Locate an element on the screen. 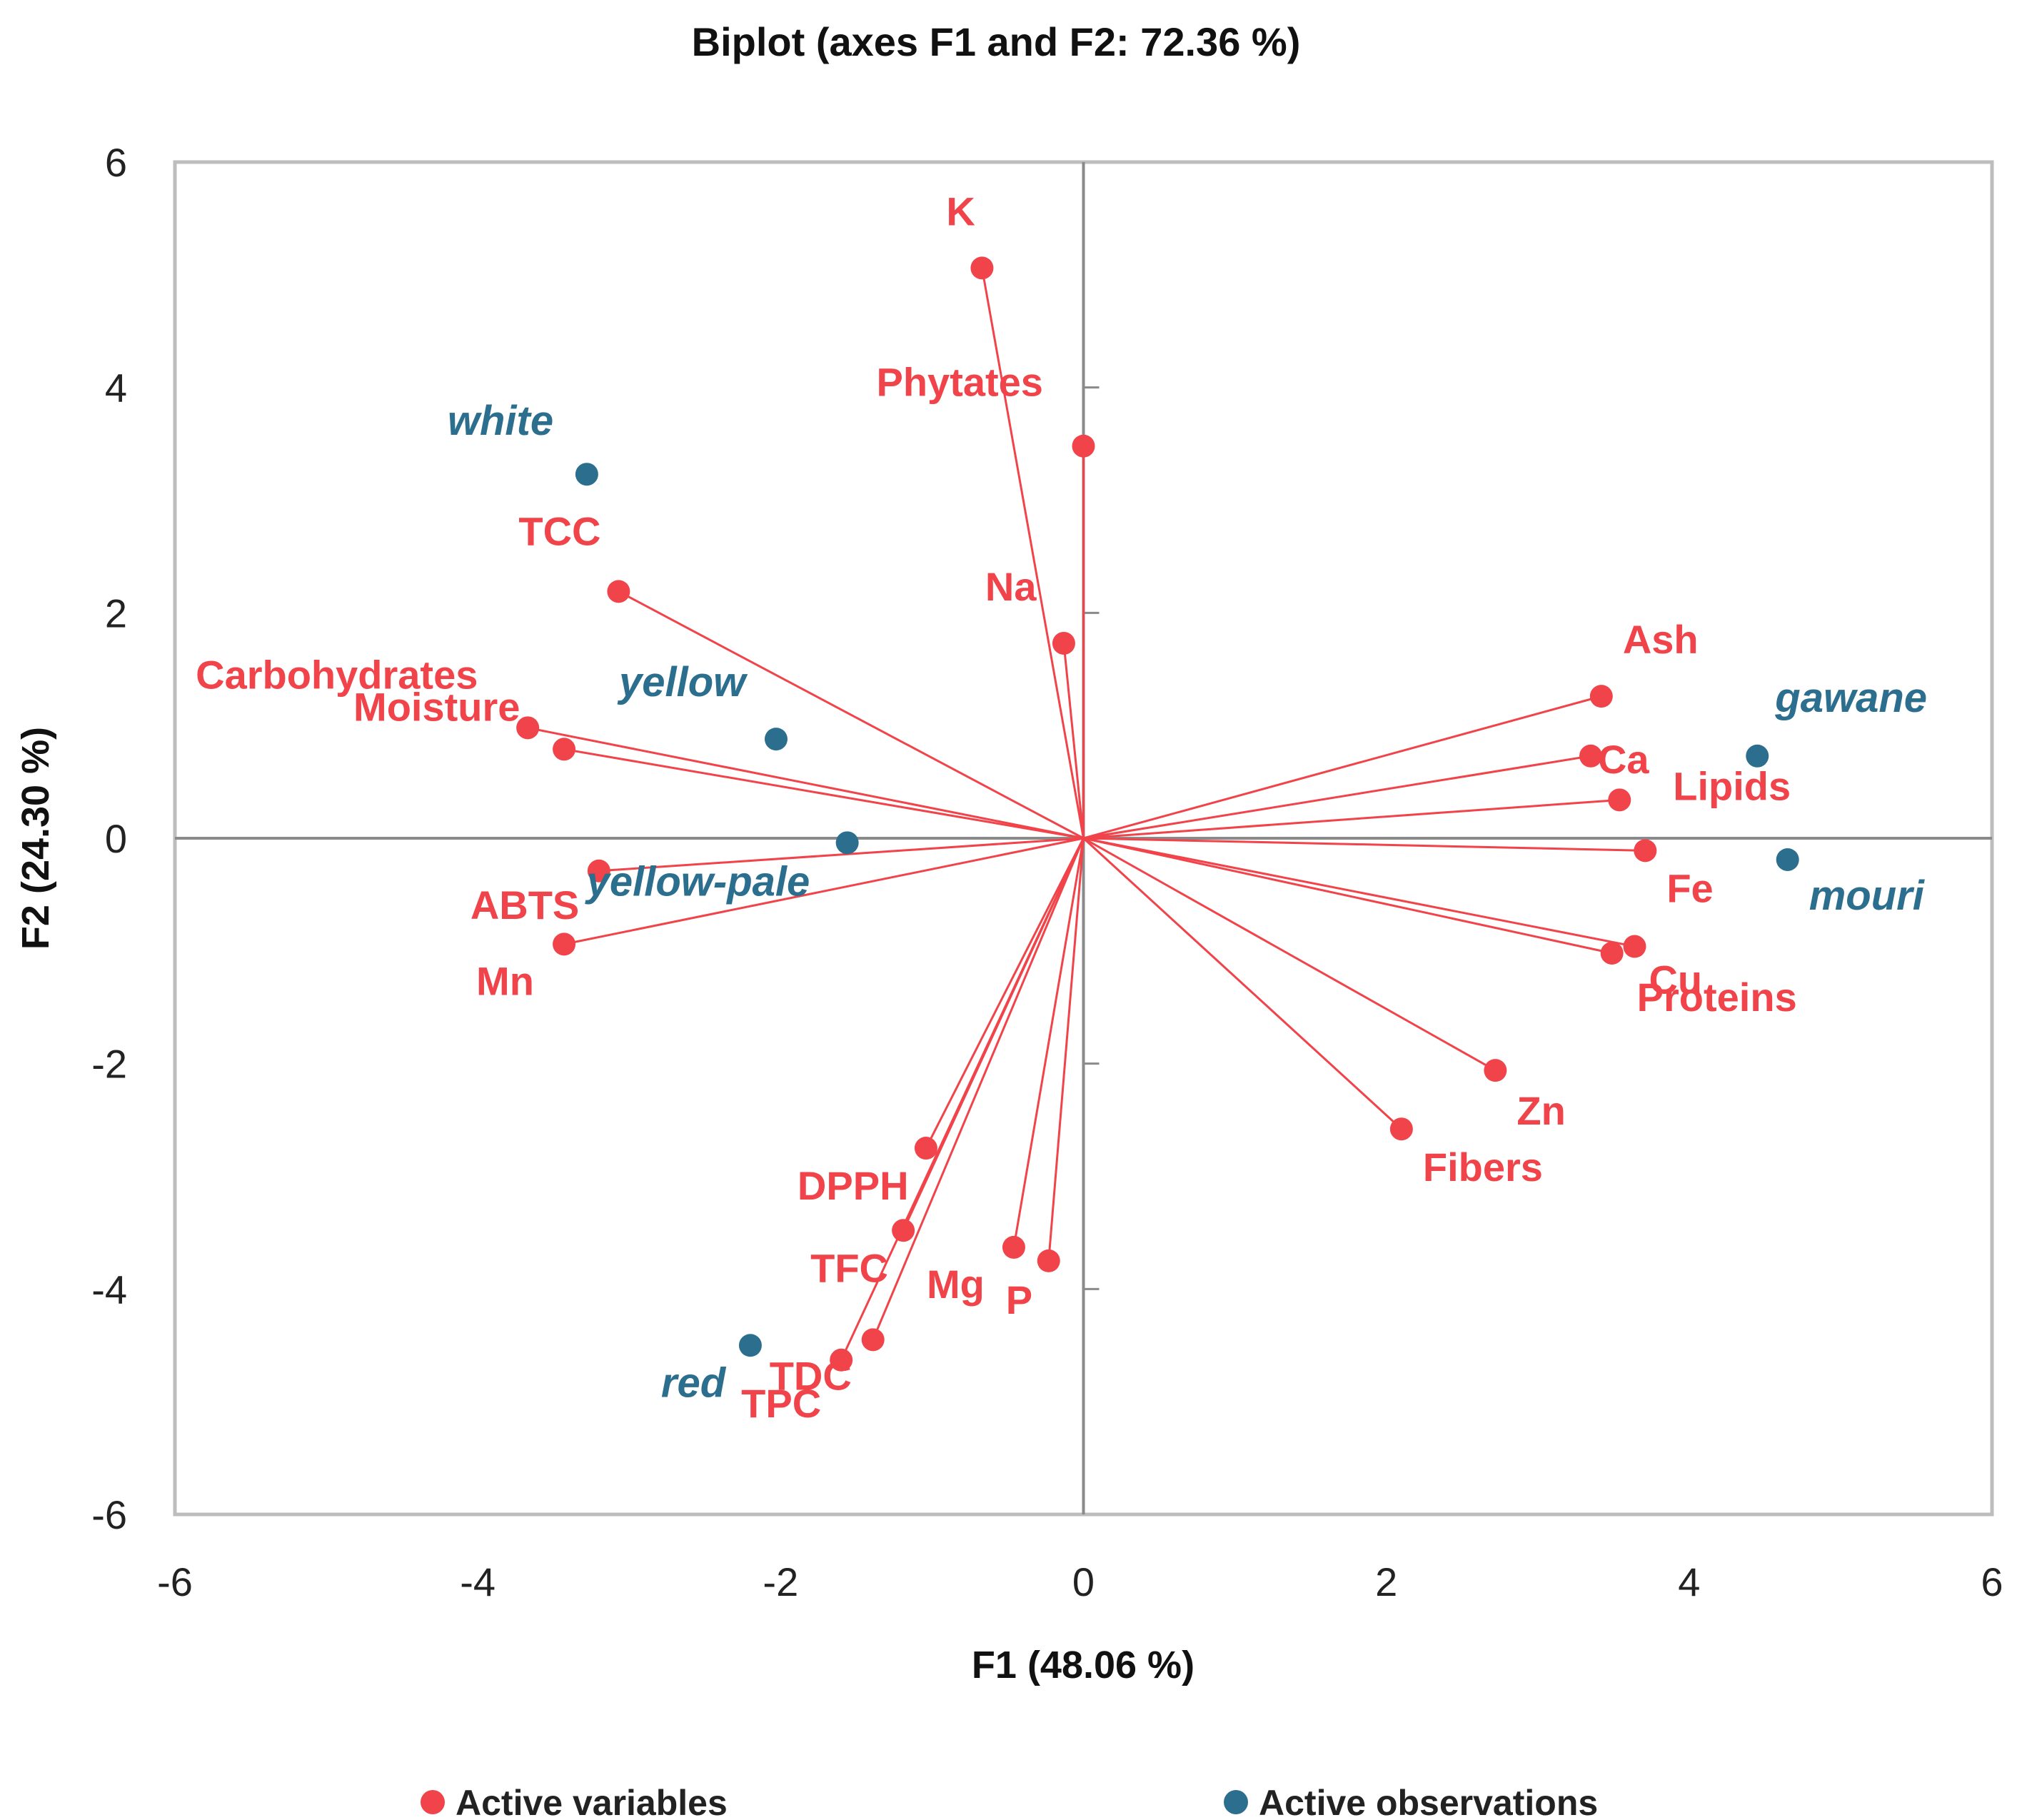 Image resolution: width=2017 pixels, height=1820 pixels. y-tick-label: -4 is located at coordinates (109, 1289).